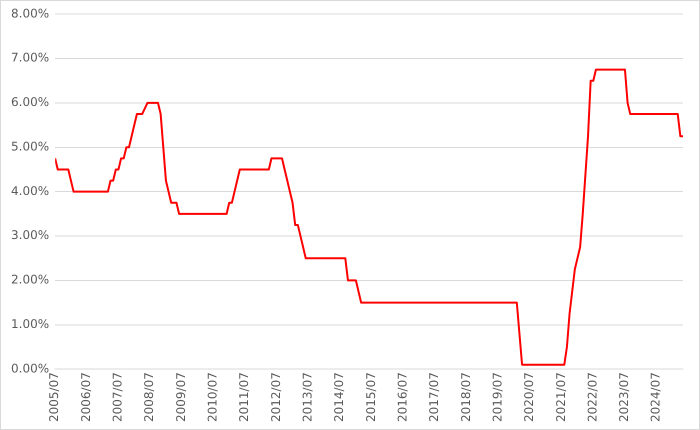 The height and width of the screenshot is (430, 700). What do you see at coordinates (307, 397) in the screenshot?
I see `x-tick-label: 2013/07` at bounding box center [307, 397].